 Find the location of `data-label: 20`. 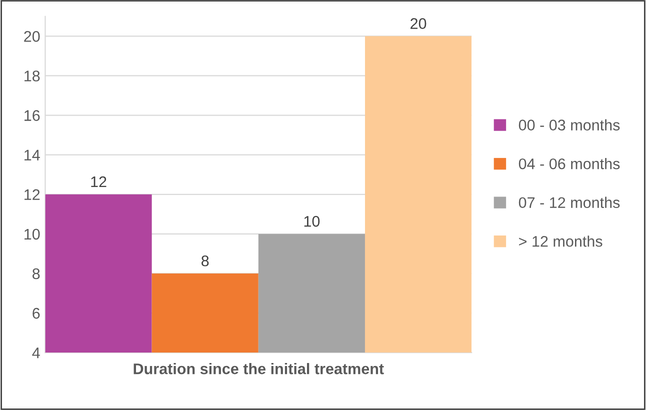

data-label: 20 is located at coordinates (418, 23).